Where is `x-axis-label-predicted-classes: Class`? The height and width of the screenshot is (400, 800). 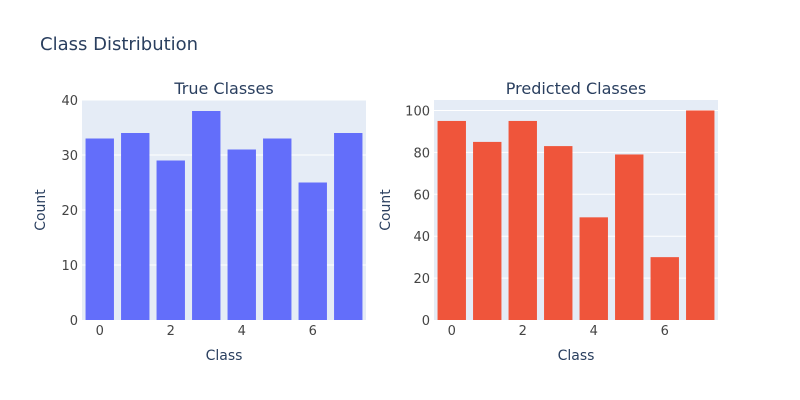 x-axis-label-predicted-classes: Class is located at coordinates (576, 356).